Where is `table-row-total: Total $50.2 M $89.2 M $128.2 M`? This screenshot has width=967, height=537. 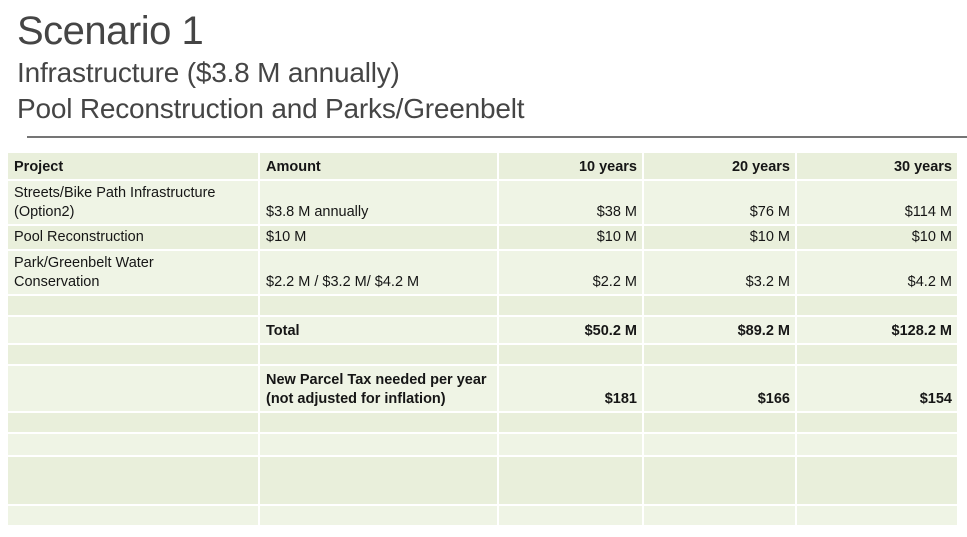
table-row-total: Total $50.2 M $89.2 M $128.2 M is located at coordinates (482, 330).